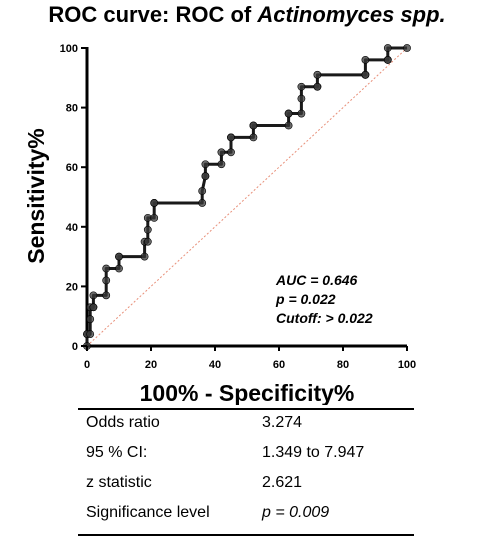 The width and height of the screenshot is (494, 550). I want to click on chart-title-prefix: ROC curve: ROC of, so click(153, 14).